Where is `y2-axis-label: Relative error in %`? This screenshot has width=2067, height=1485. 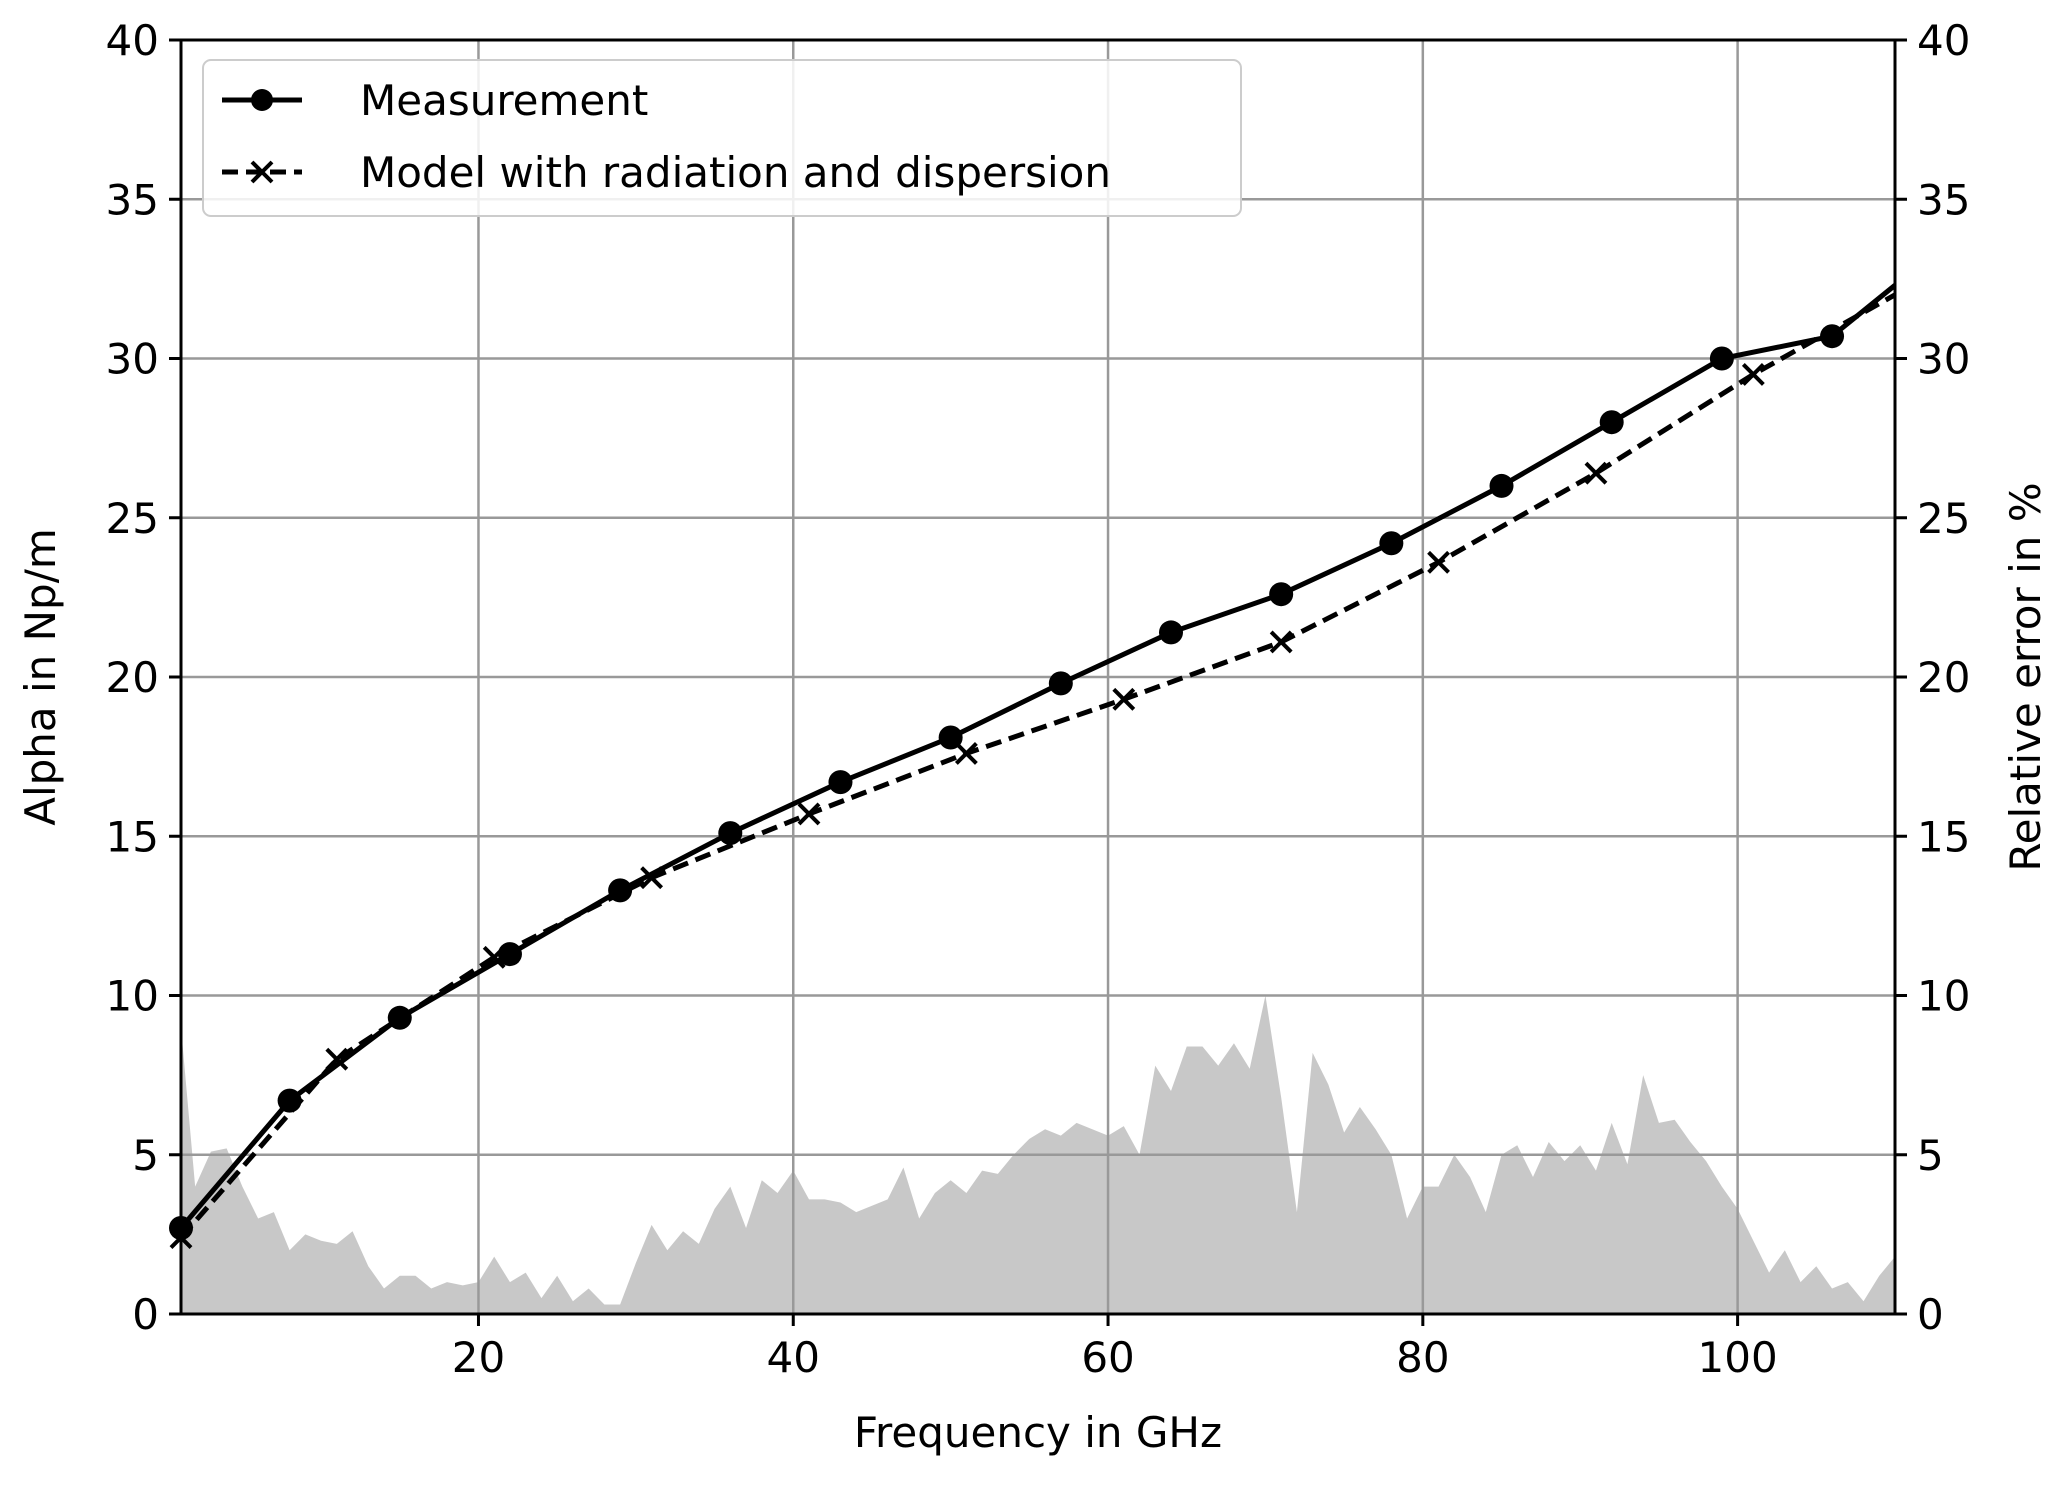 y2-axis-label: Relative error in % is located at coordinates (2025, 676).